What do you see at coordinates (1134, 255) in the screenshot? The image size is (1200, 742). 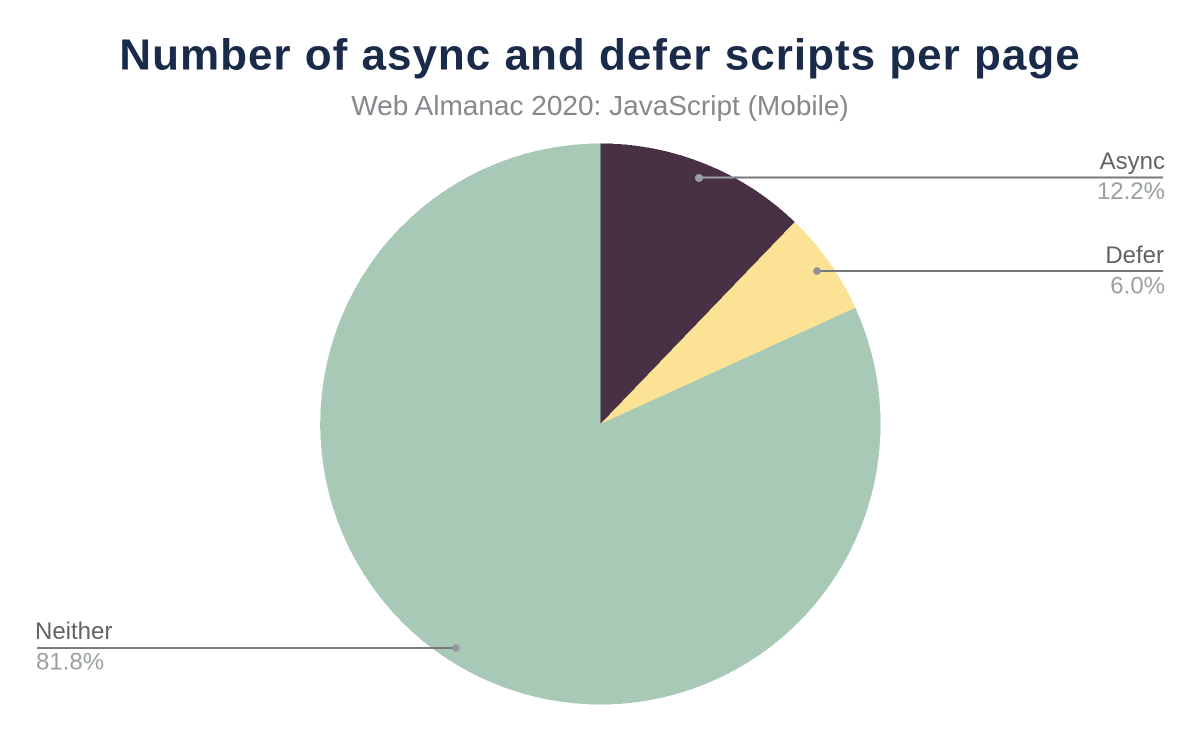 I see `svg-text: Defer` at bounding box center [1134, 255].